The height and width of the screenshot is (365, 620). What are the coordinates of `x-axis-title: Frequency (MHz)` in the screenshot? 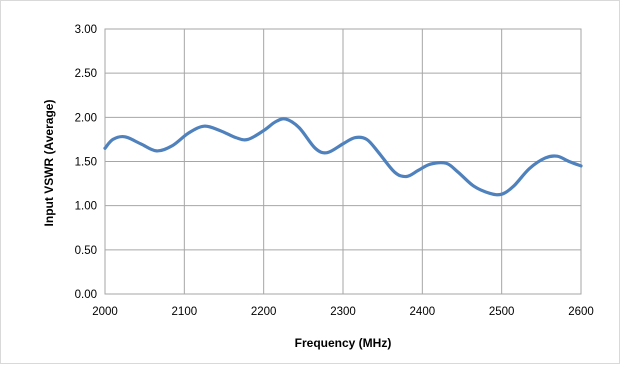 It's located at (343, 343).